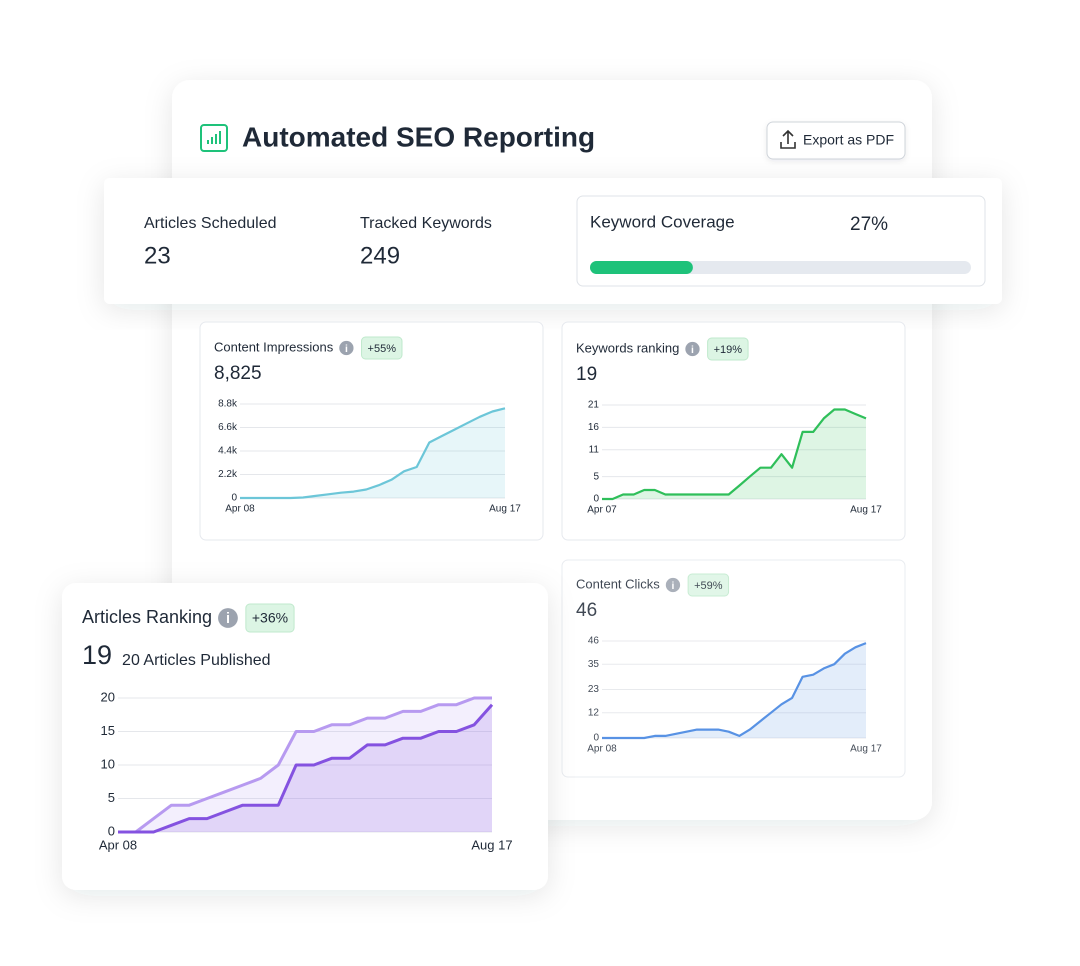 The height and width of the screenshot is (966, 1080). I want to click on export-label: Export as PDF, so click(848, 140).